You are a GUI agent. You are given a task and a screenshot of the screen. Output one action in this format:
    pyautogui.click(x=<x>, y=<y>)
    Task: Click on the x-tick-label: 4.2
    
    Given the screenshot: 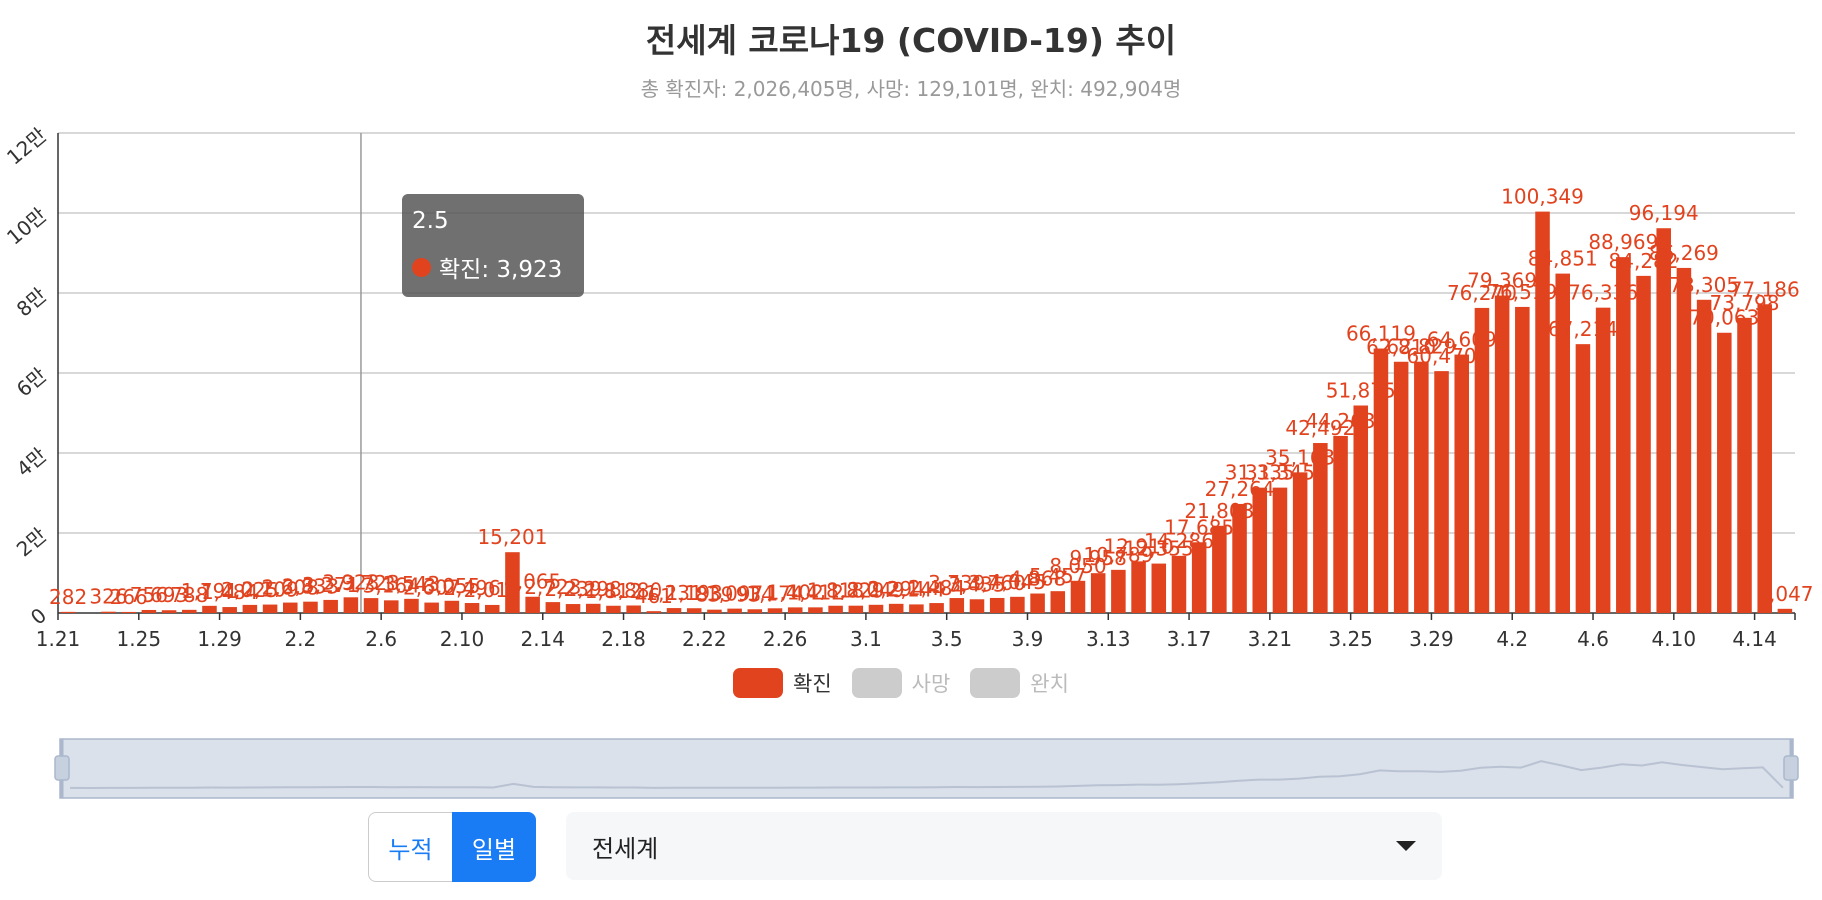 What is the action you would take?
    pyautogui.click(x=1512, y=639)
    